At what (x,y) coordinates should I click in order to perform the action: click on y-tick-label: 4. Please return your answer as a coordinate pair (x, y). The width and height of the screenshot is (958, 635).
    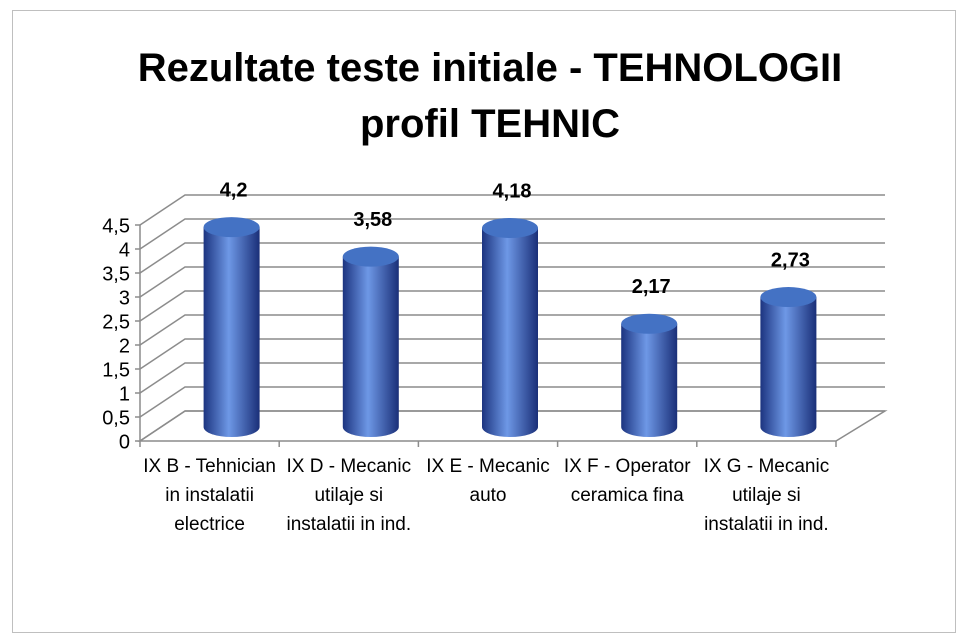
    Looking at the image, I should click on (124, 250).